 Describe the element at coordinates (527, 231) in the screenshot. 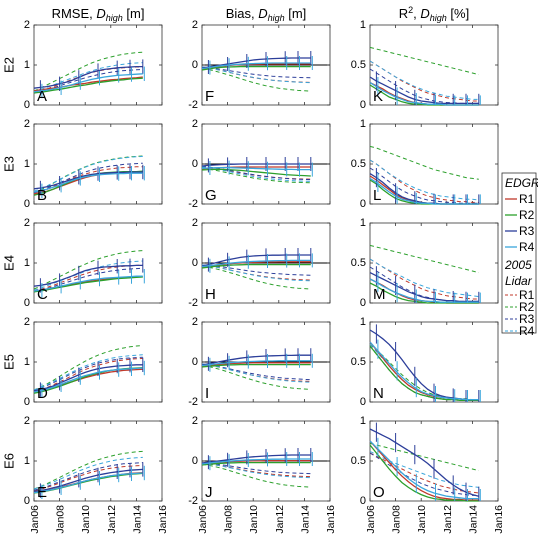

I see `legend-label-edgr-R3: R3` at that location.